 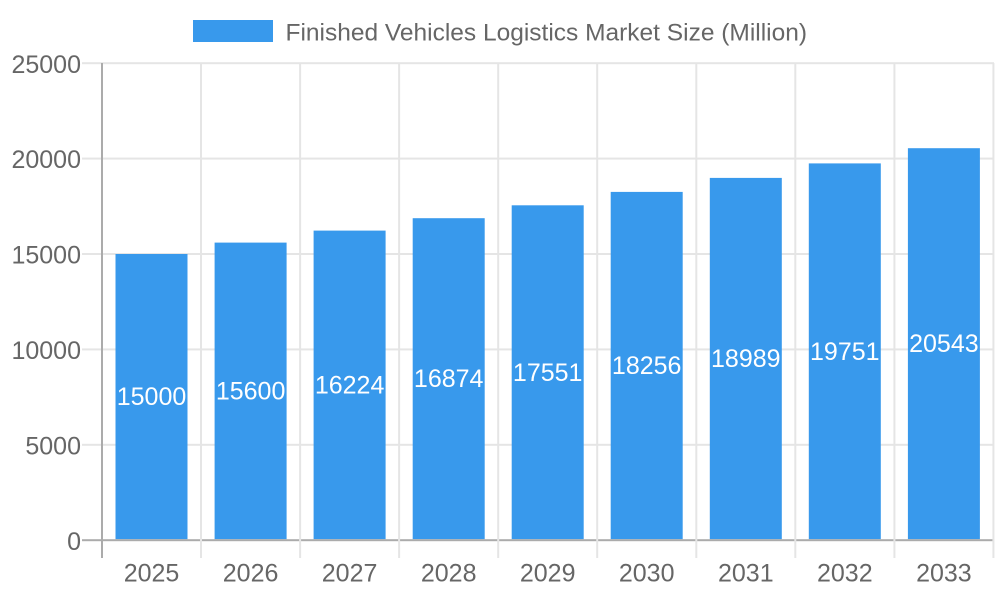 I want to click on svg-text: 2029, so click(x=548, y=574).